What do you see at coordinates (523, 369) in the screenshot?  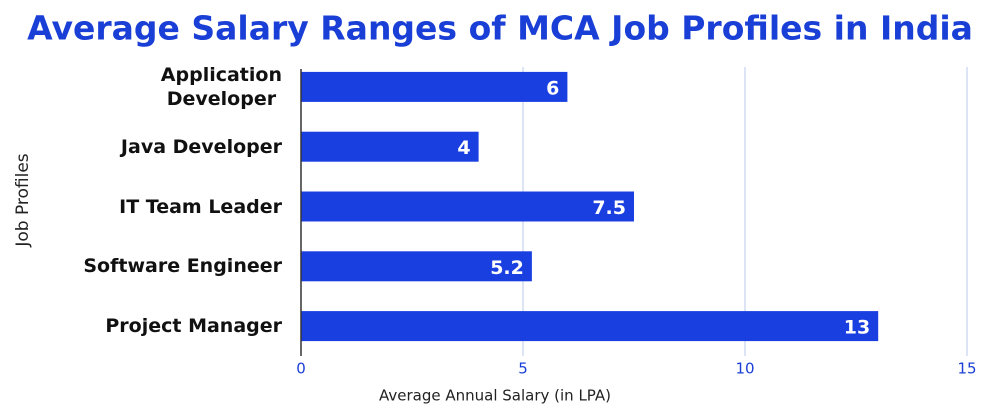 I see `x-tick-label: 5` at bounding box center [523, 369].